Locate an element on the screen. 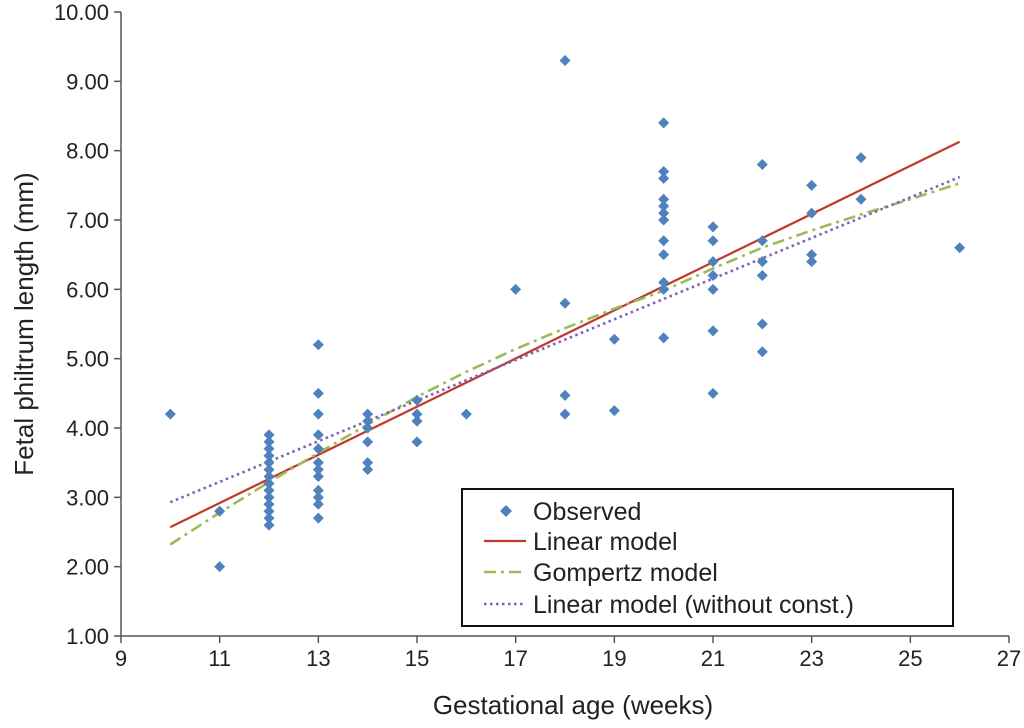  legend-label-2: Gompertz model is located at coordinates (625, 573).